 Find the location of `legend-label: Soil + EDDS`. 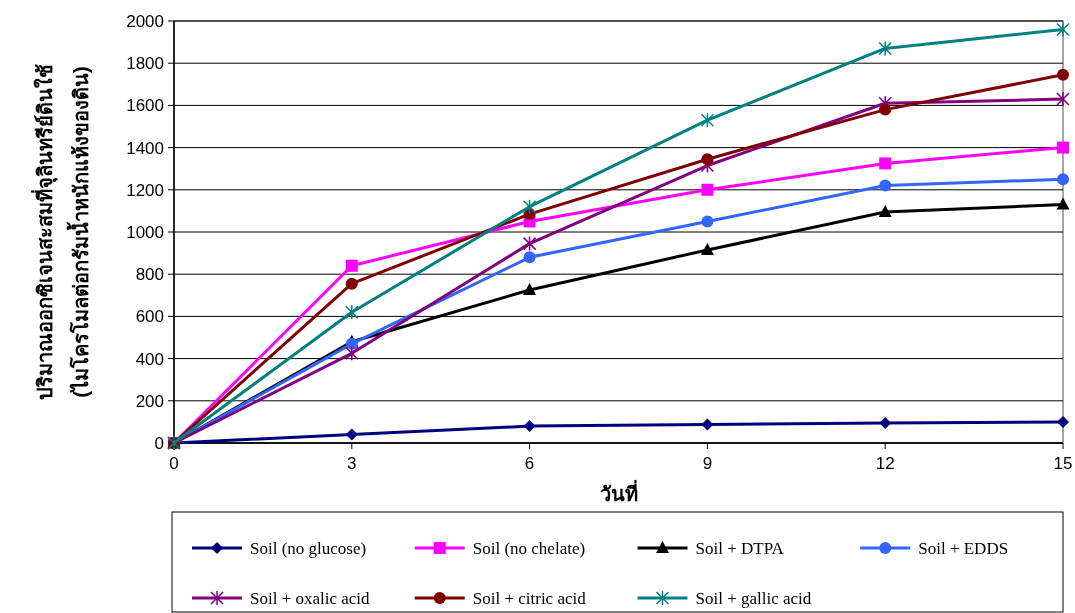

legend-label: Soil + EDDS is located at coordinates (963, 548).